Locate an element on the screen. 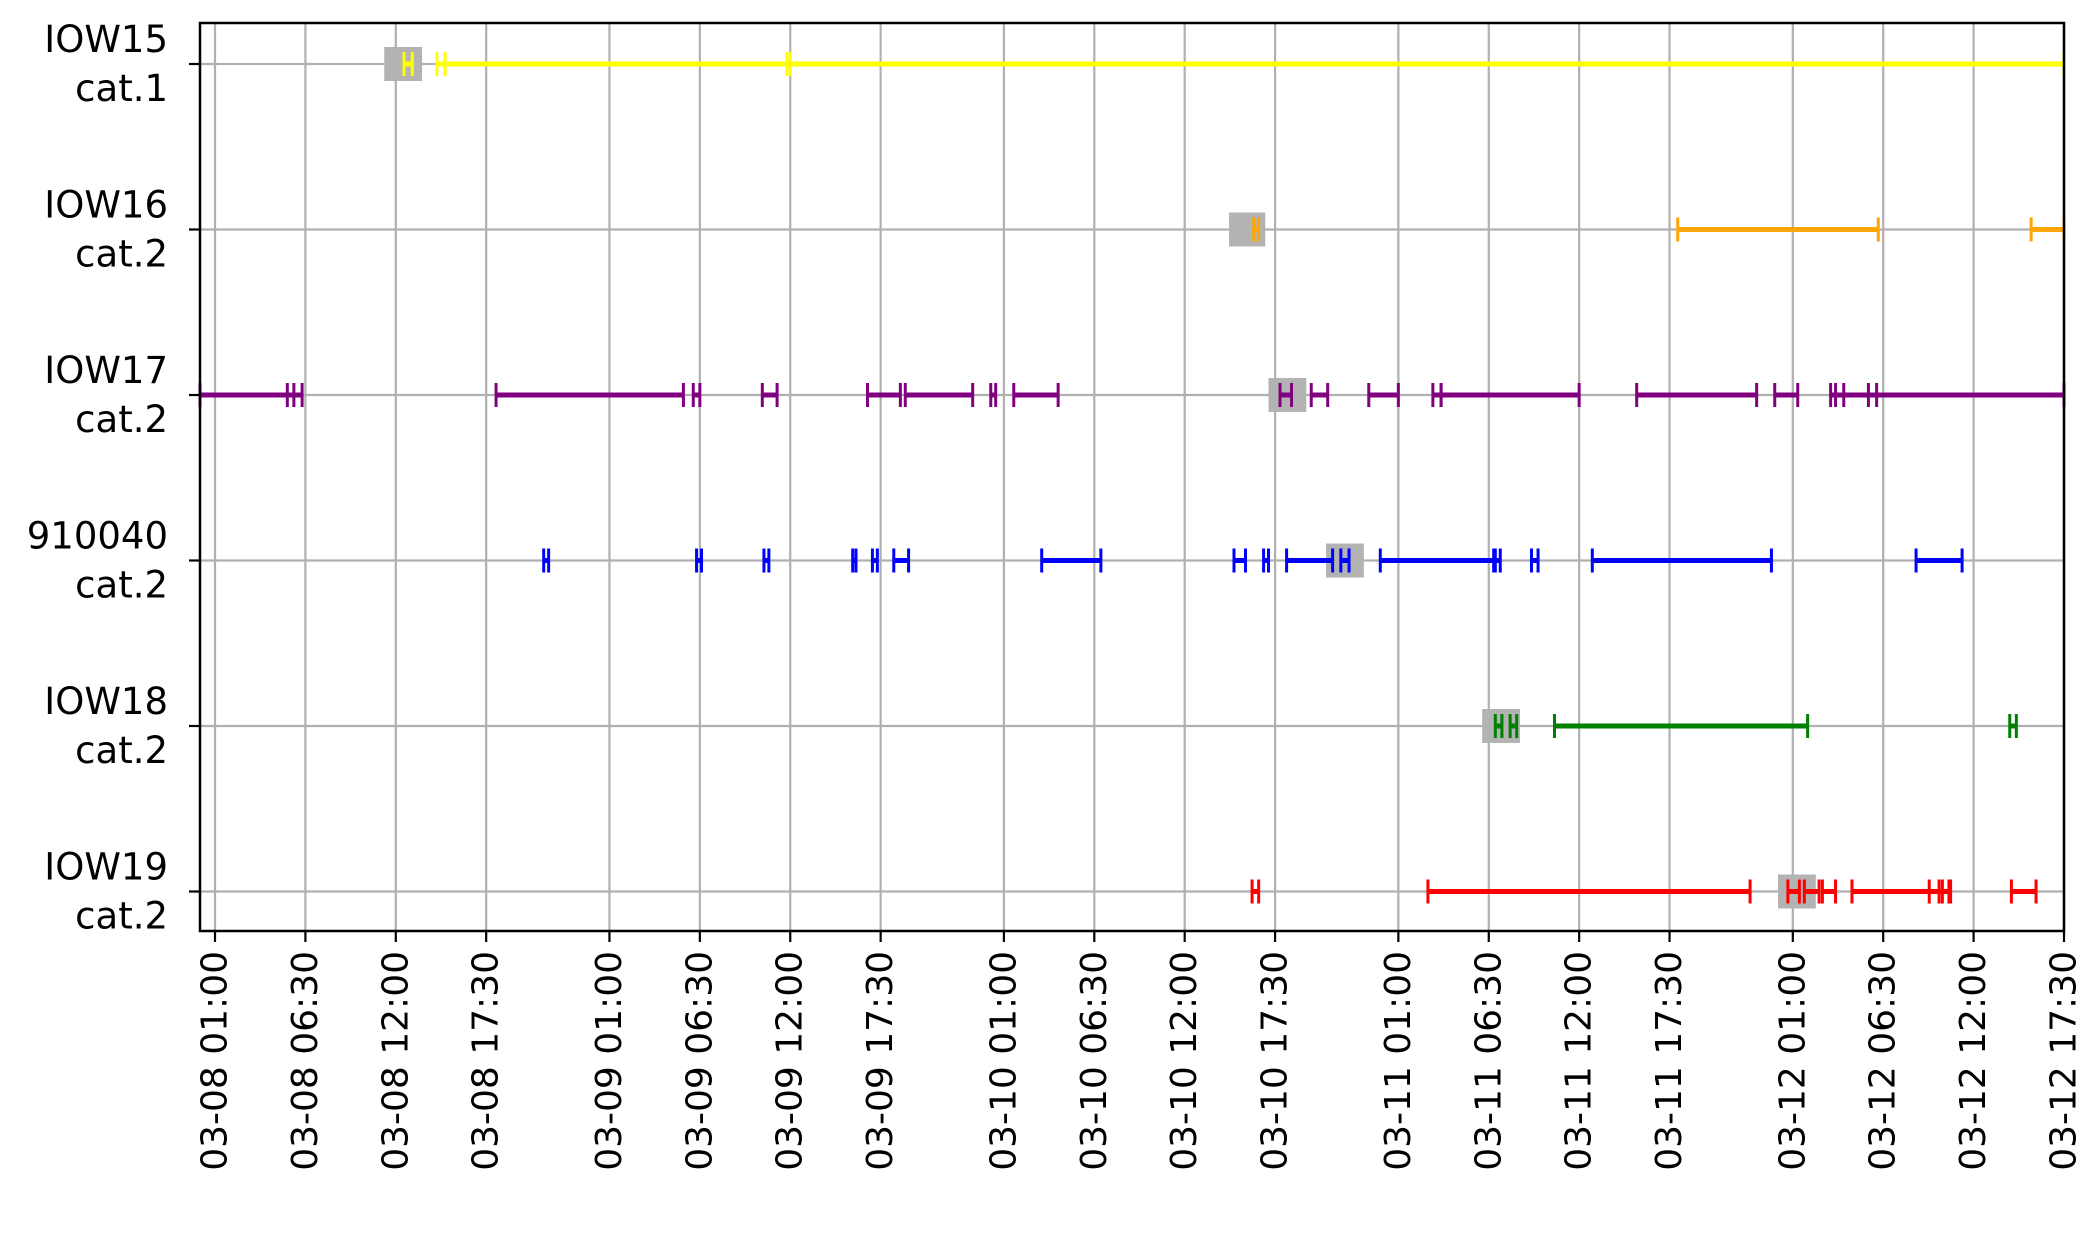 This screenshot has width=2090, height=1243. x-tick-label: 03-09 01:00 is located at coordinates (609, 1061).